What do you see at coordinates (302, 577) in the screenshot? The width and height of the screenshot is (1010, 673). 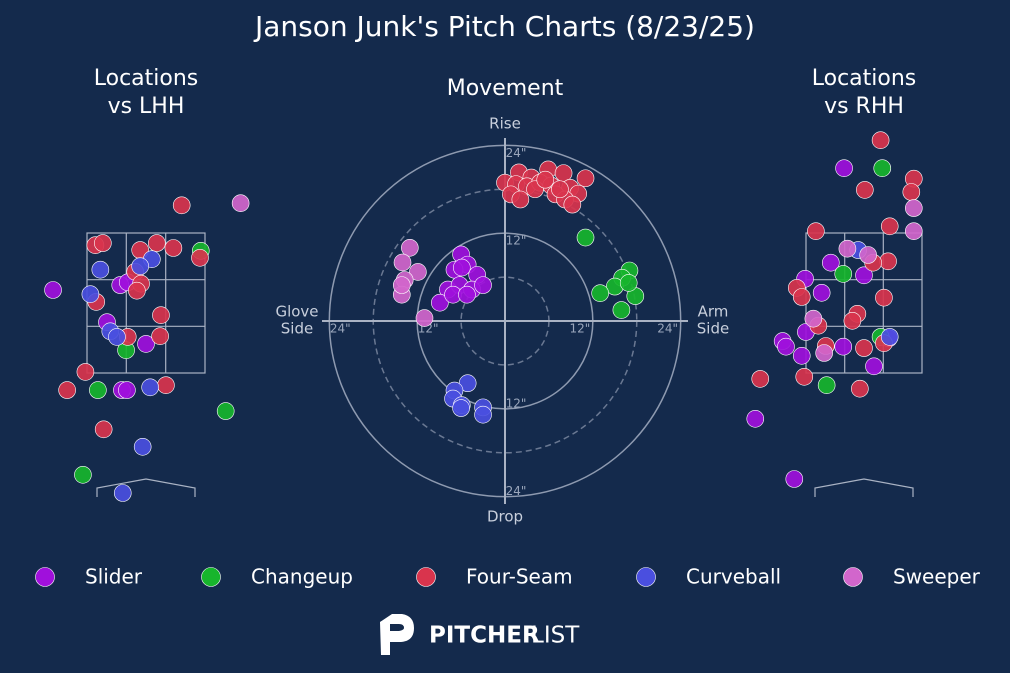 I see `legend-label: Changeup` at bounding box center [302, 577].